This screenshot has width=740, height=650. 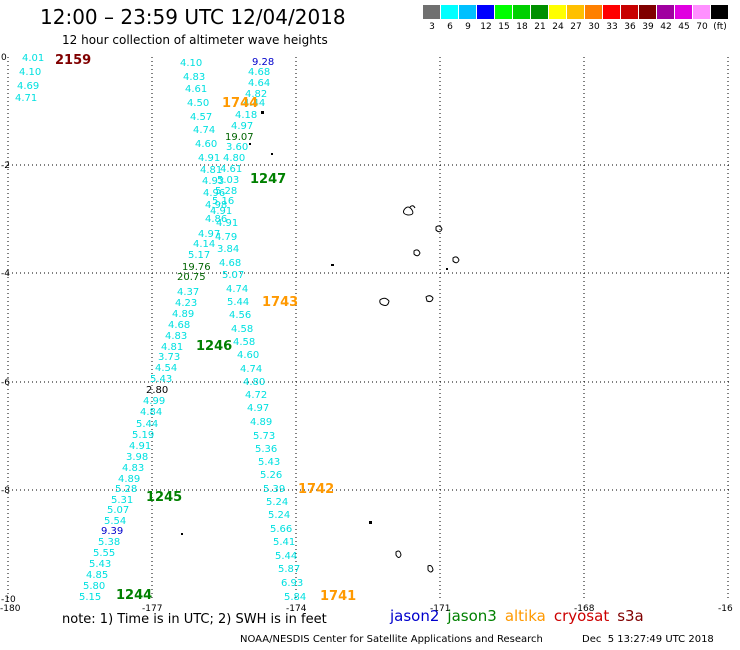 I want to click on wave-height-value: 4.98, so click(x=216, y=205).